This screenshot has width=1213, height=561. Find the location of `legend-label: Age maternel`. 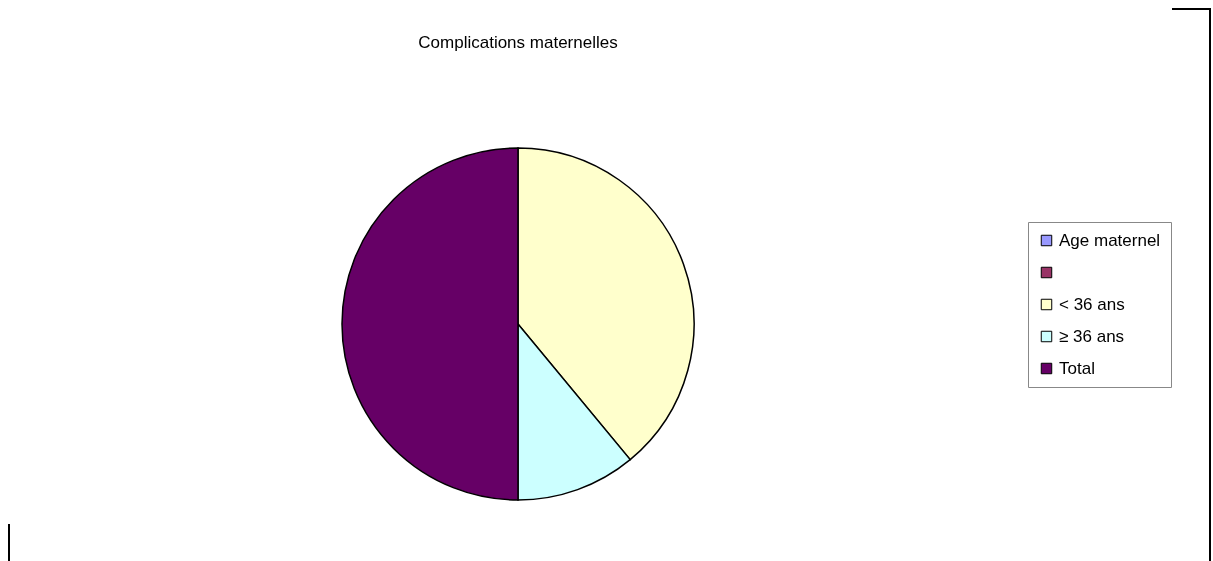

legend-label: Age maternel is located at coordinates (1110, 240).